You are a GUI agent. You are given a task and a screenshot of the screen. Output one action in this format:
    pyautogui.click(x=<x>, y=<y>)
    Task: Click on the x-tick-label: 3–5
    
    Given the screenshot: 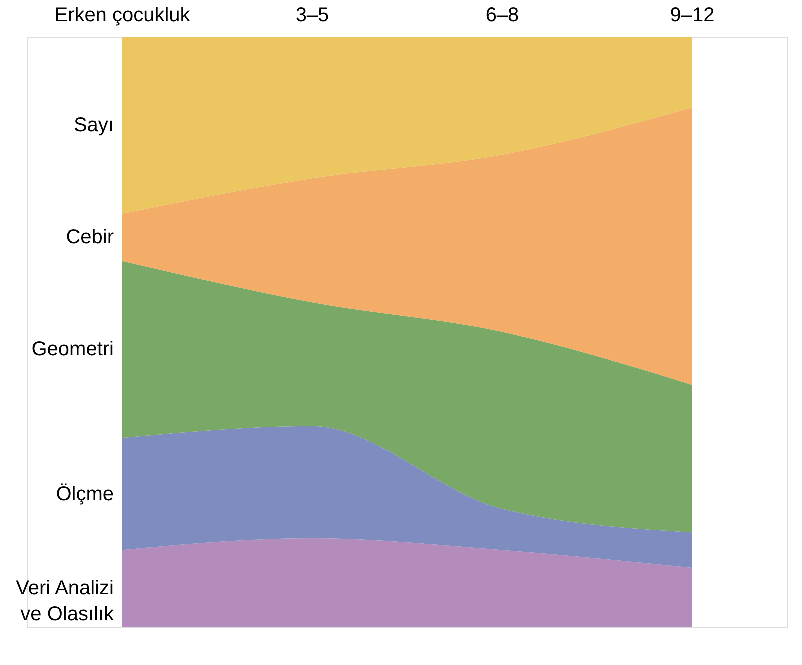 What is the action you would take?
    pyautogui.click(x=313, y=15)
    